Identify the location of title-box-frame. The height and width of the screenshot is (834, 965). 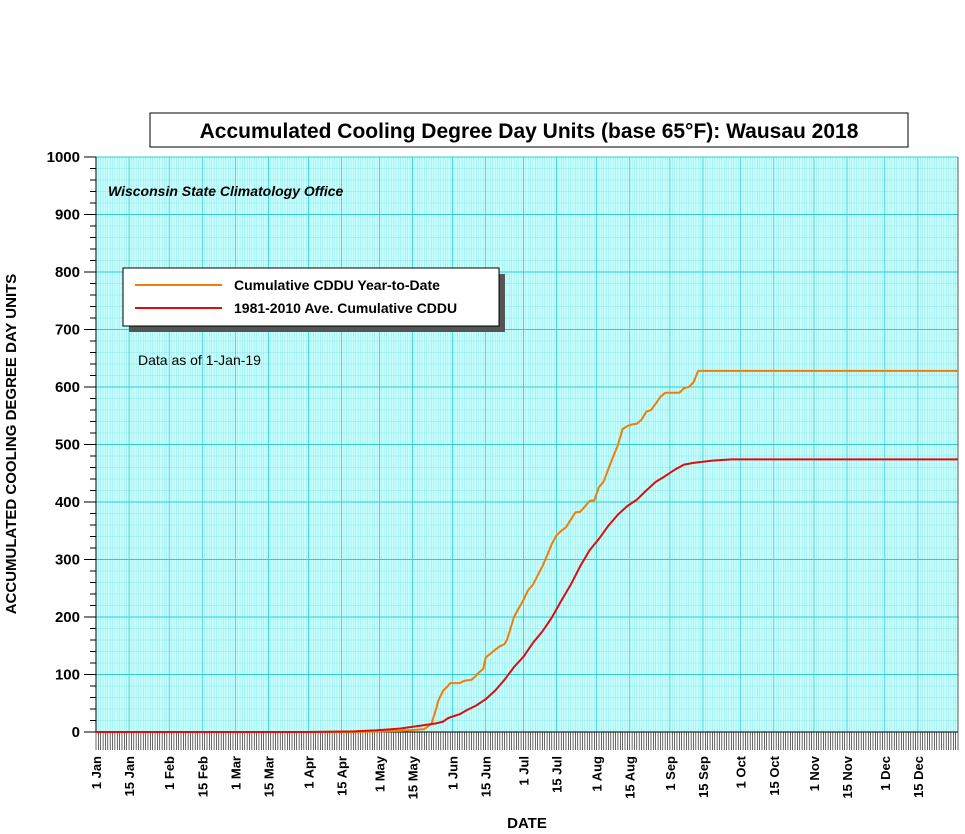
(529, 130).